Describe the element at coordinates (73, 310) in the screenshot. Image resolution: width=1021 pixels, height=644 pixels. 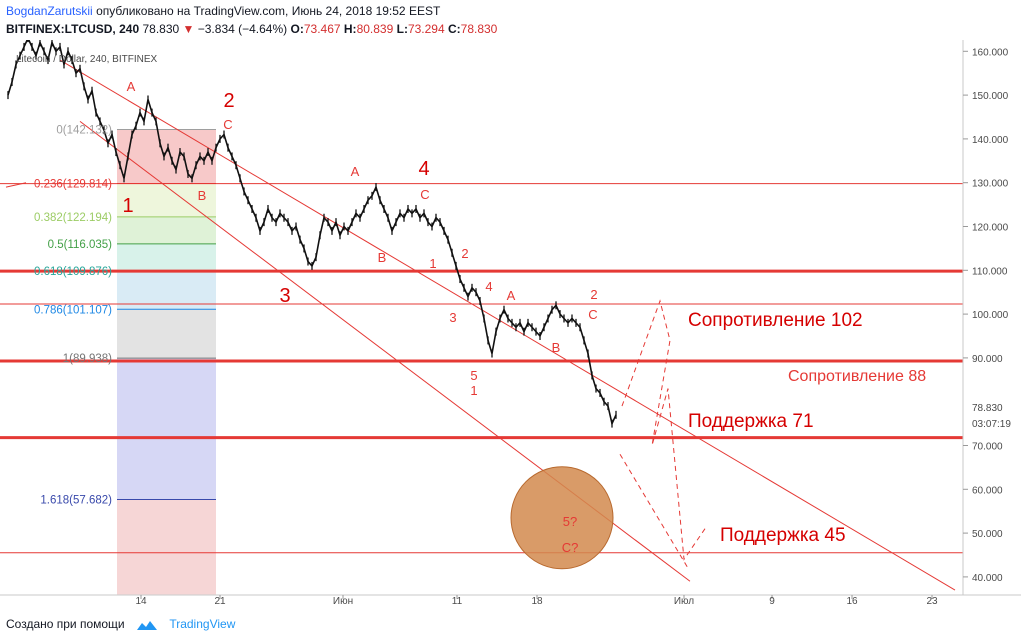
I see `fib-level-label: 0.786(101.107)` at that location.